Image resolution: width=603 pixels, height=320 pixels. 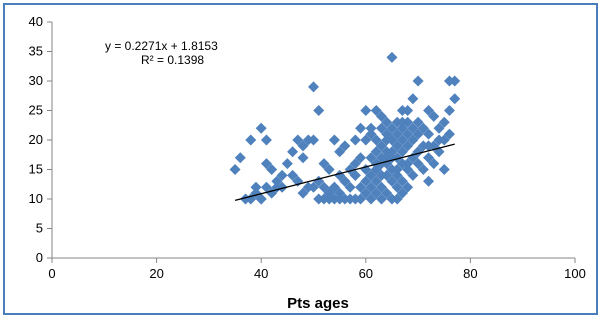 What do you see at coordinates (318, 303) in the screenshot?
I see `x-axis-label: Pts ages` at bounding box center [318, 303].